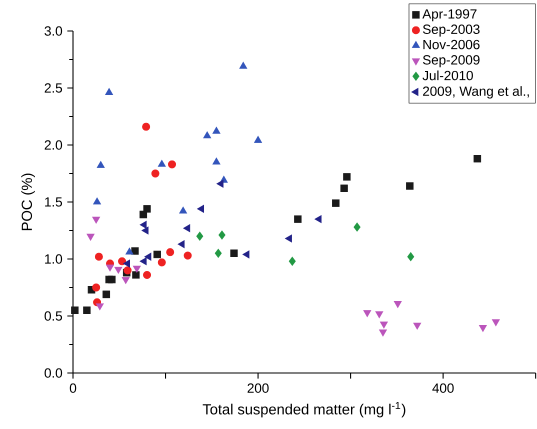  Describe the element at coordinates (53, 316) in the screenshot. I see `y-tick-label: 0.5` at that location.